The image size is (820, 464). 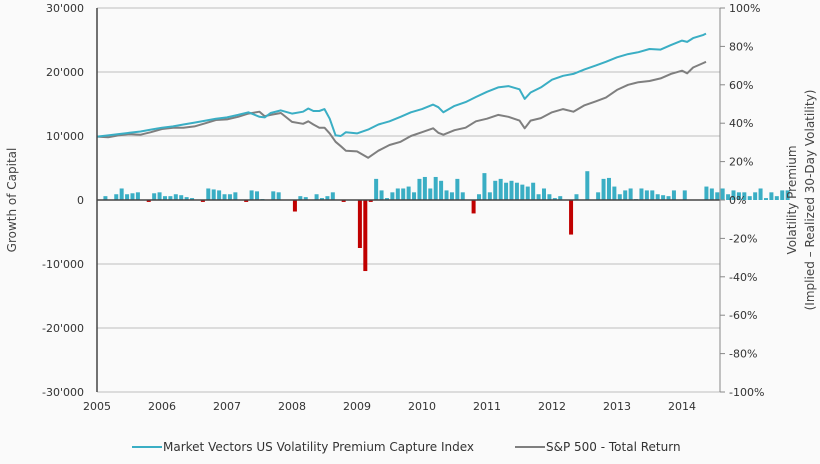 What do you see at coordinates (552, 406) in the screenshot?
I see `x-tick-label: 2012` at bounding box center [552, 406].